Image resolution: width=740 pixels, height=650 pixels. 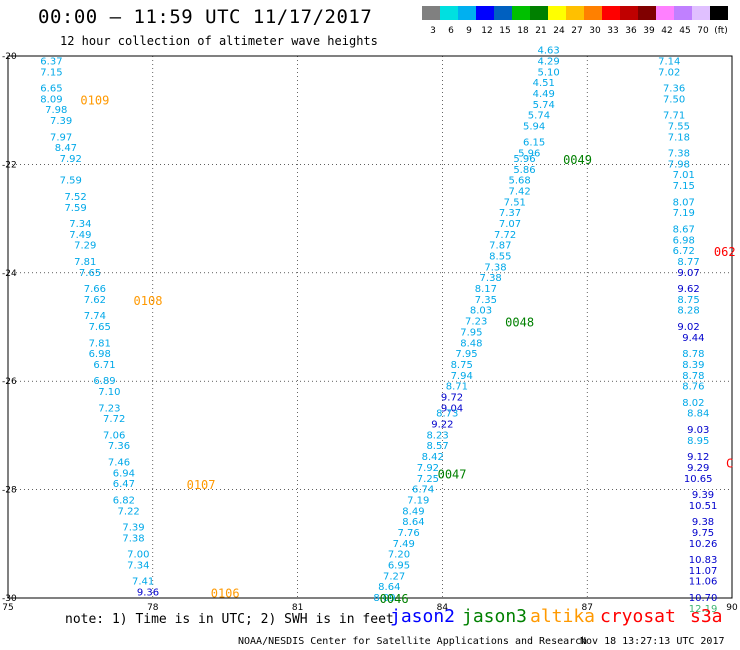 I want to click on wave-height-label: 7.66, so click(x=95, y=289).